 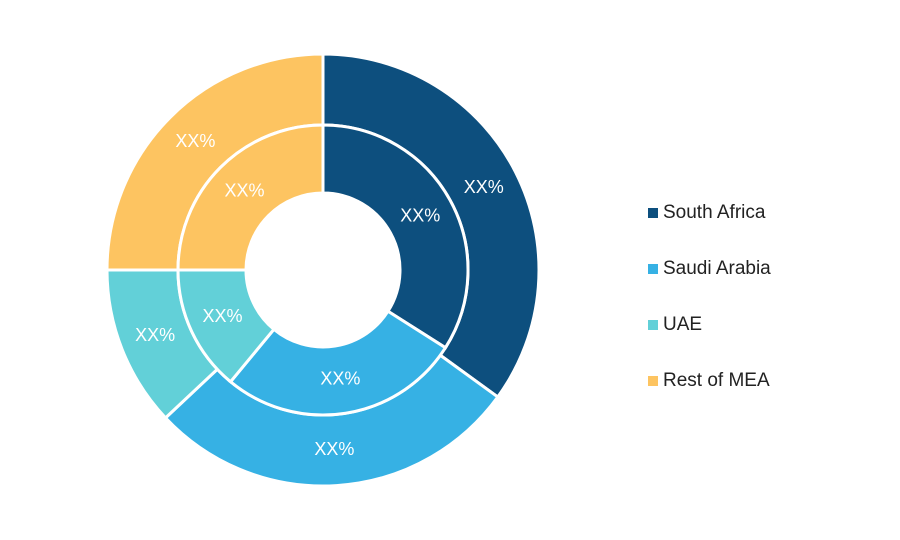 I want to click on legend-label: Rest of MEA, so click(x=716, y=380).